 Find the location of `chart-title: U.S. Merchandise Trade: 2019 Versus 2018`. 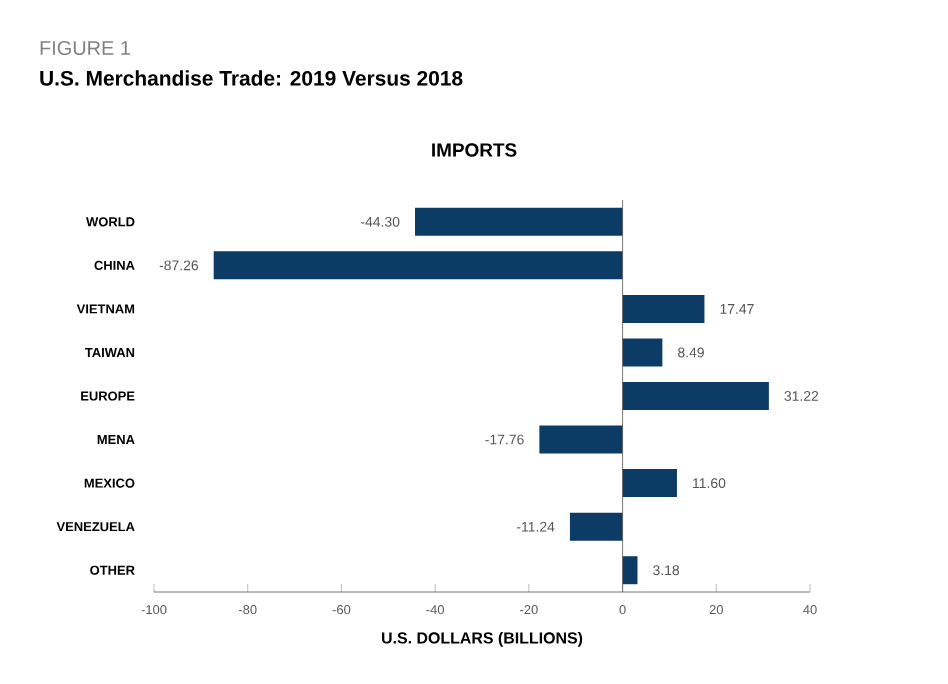

chart-title: U.S. Merchandise Trade: 2019 Versus 2018 is located at coordinates (251, 78).